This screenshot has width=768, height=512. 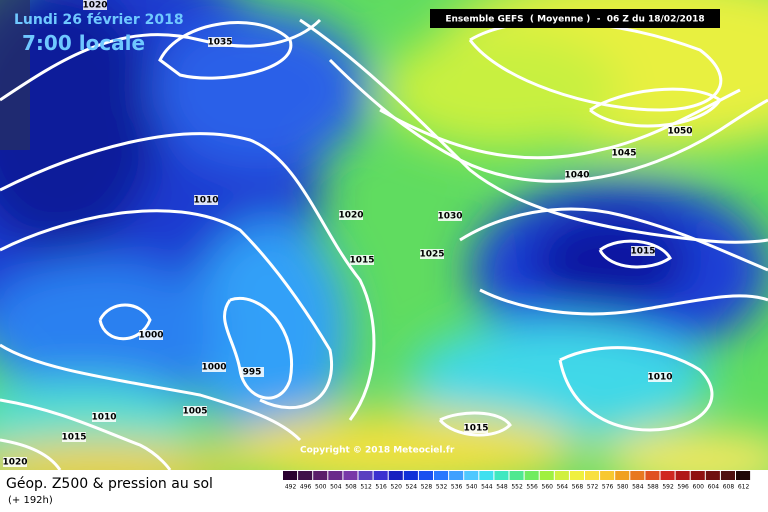 What do you see at coordinates (336, 487) in the screenshot?
I see `legend-level: 504` at bounding box center [336, 487].